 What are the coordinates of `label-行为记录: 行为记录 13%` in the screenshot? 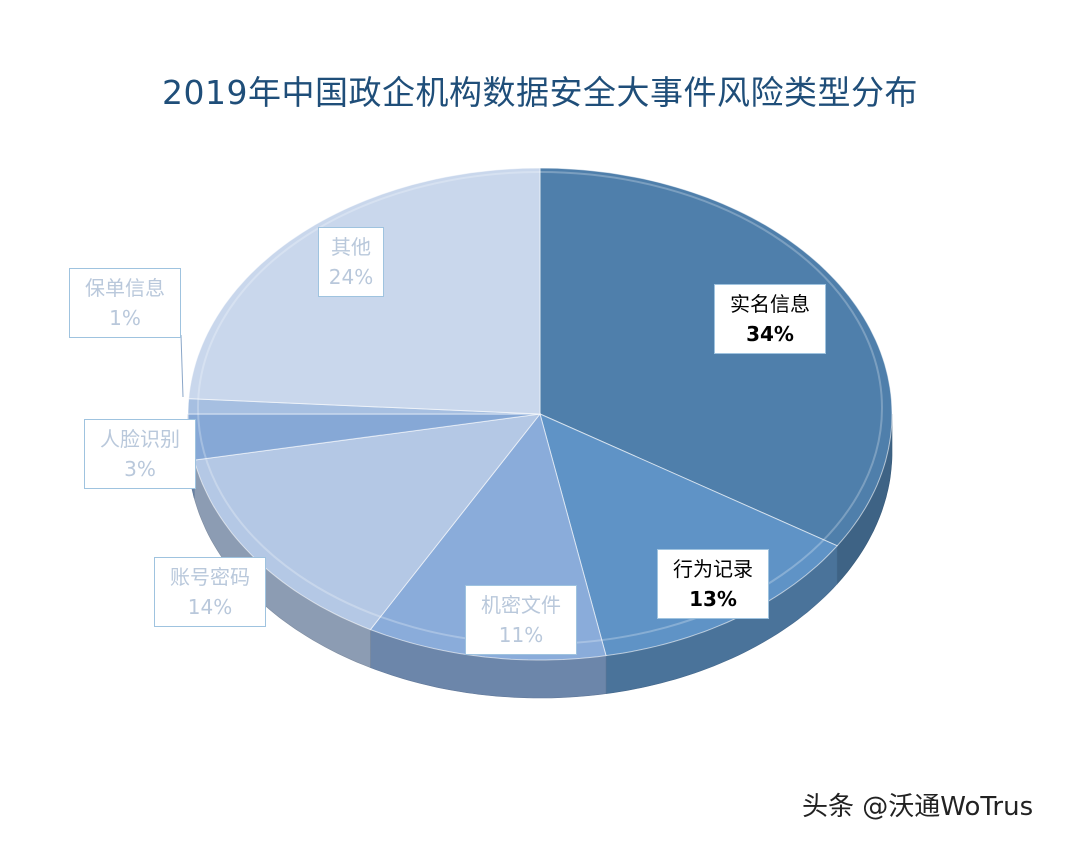 It's located at (713, 584).